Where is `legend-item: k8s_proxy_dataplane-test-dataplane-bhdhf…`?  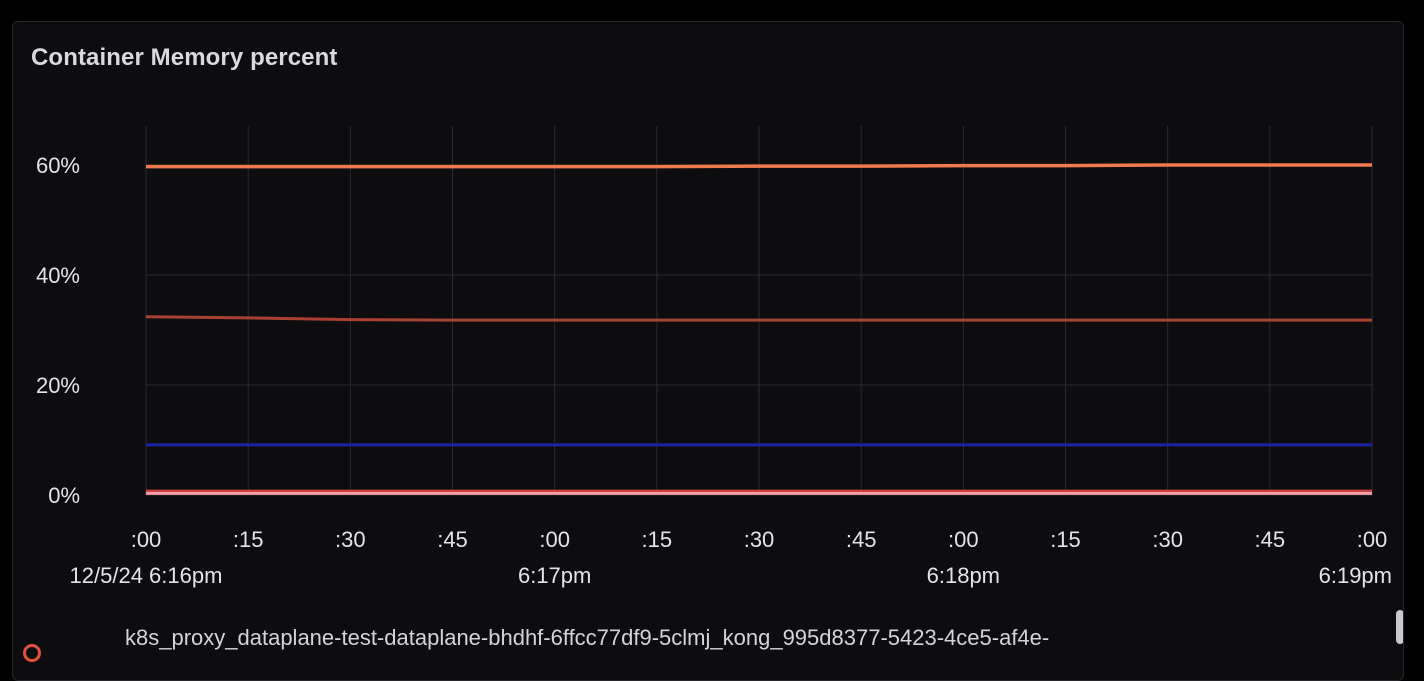
legend-item: k8s_proxy_dataplane-test-dataplane-bhdhf… is located at coordinates (708, 642).